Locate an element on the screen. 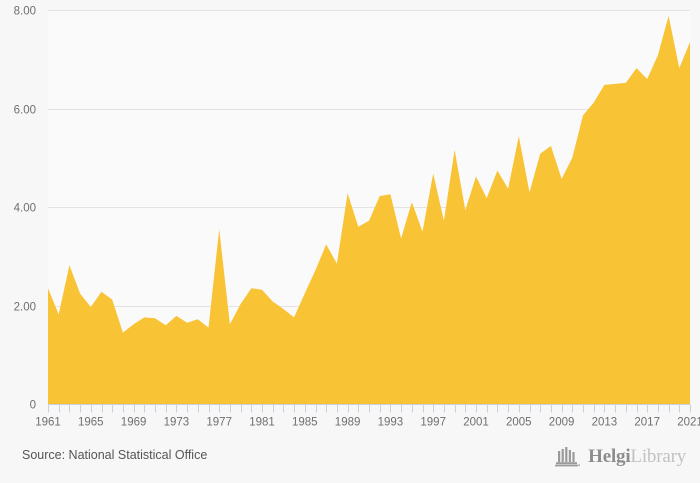  y-axis-tick-label: 4.00 is located at coordinates (25, 209).